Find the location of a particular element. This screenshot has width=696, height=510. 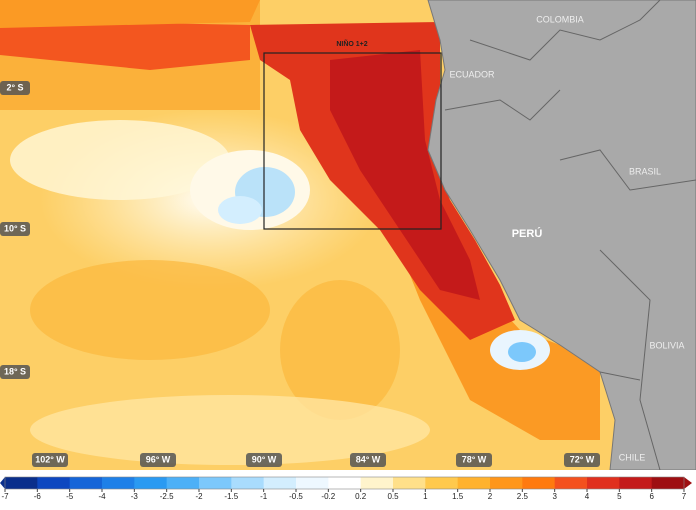

colorbar-tick-label: 1 is located at coordinates (425, 496).